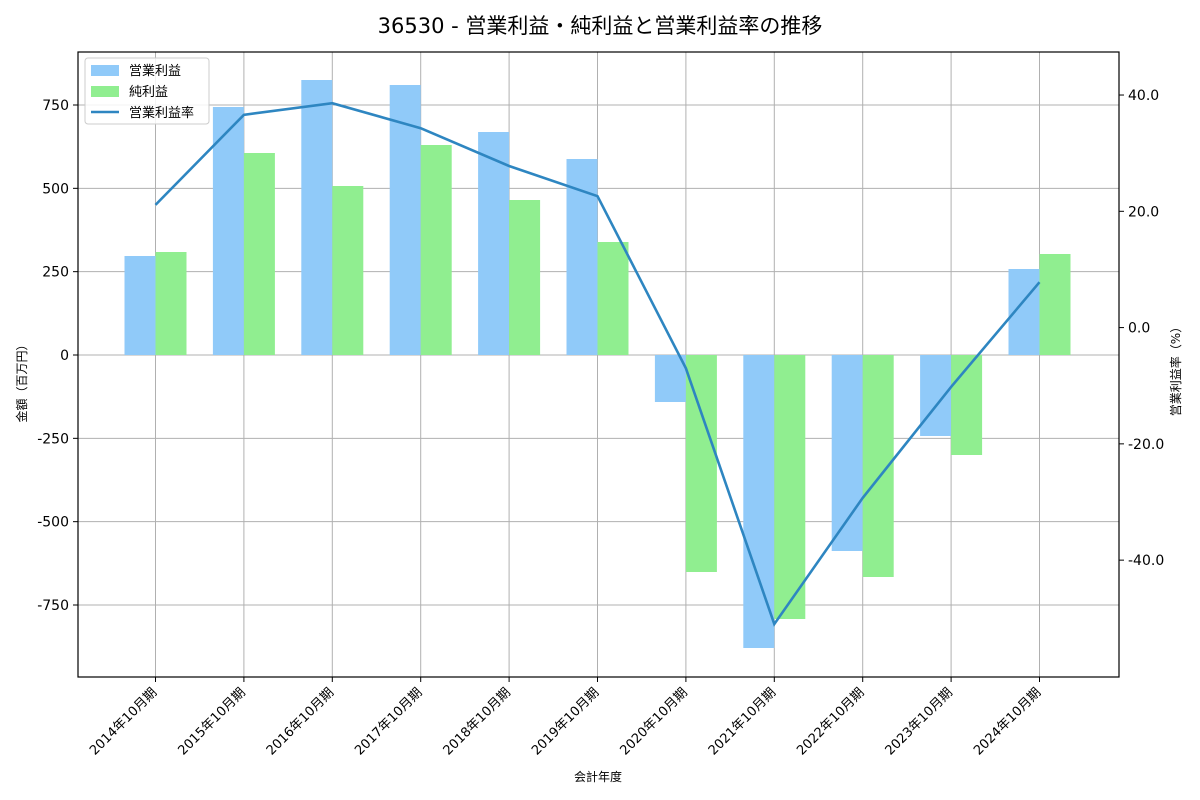  Describe the element at coordinates (64, 356) in the screenshot. I see `y-tick-label: 0` at that location.